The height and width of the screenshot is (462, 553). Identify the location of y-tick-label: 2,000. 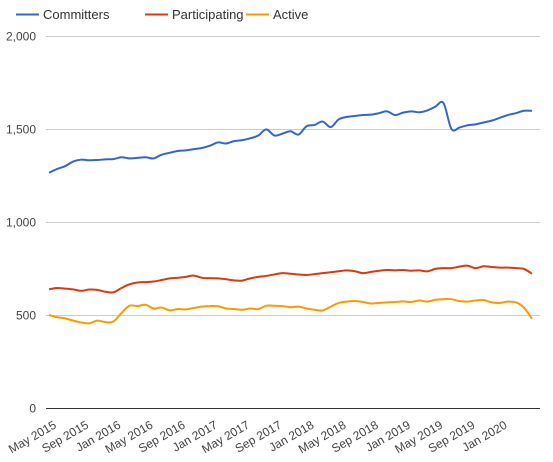
(21, 37).